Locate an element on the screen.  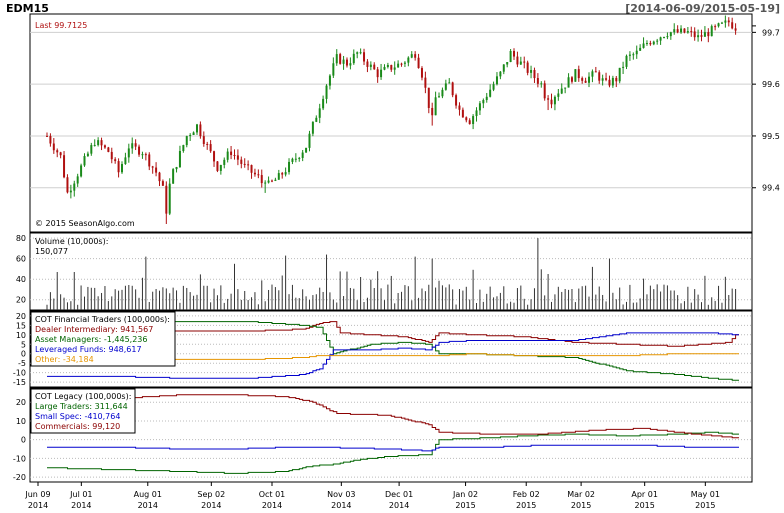
cot_legacy-tick-label: -20 is located at coordinates (19, 477).